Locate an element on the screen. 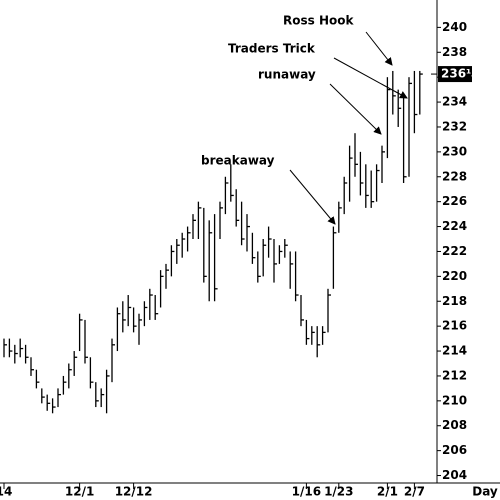 Image resolution: width=500 pixels, height=500 pixels. y-tick-label: 214 is located at coordinates (454, 351).